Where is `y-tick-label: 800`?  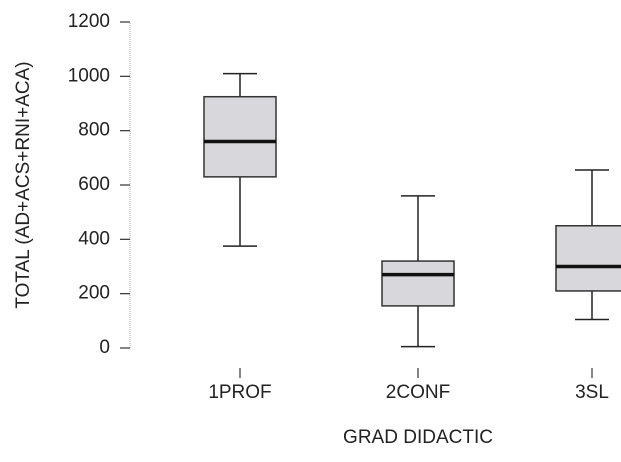 y-tick-label: 800 is located at coordinates (94, 130).